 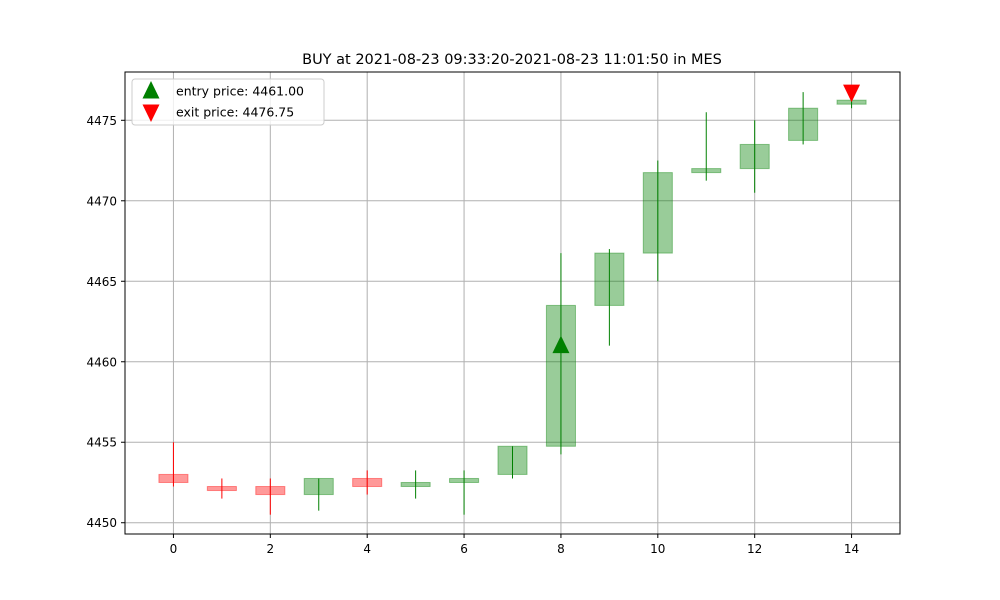 I want to click on x-tick-label: 6, so click(x=464, y=549).